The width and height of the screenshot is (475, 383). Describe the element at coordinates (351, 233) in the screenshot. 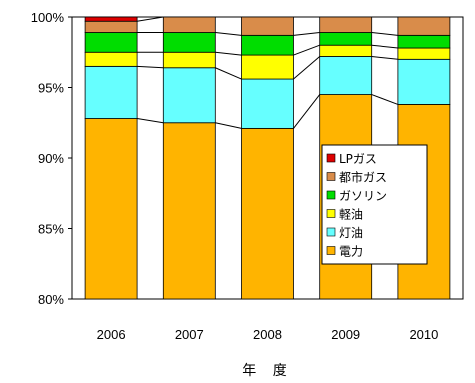

I see `legend-label: 灯油` at that location.